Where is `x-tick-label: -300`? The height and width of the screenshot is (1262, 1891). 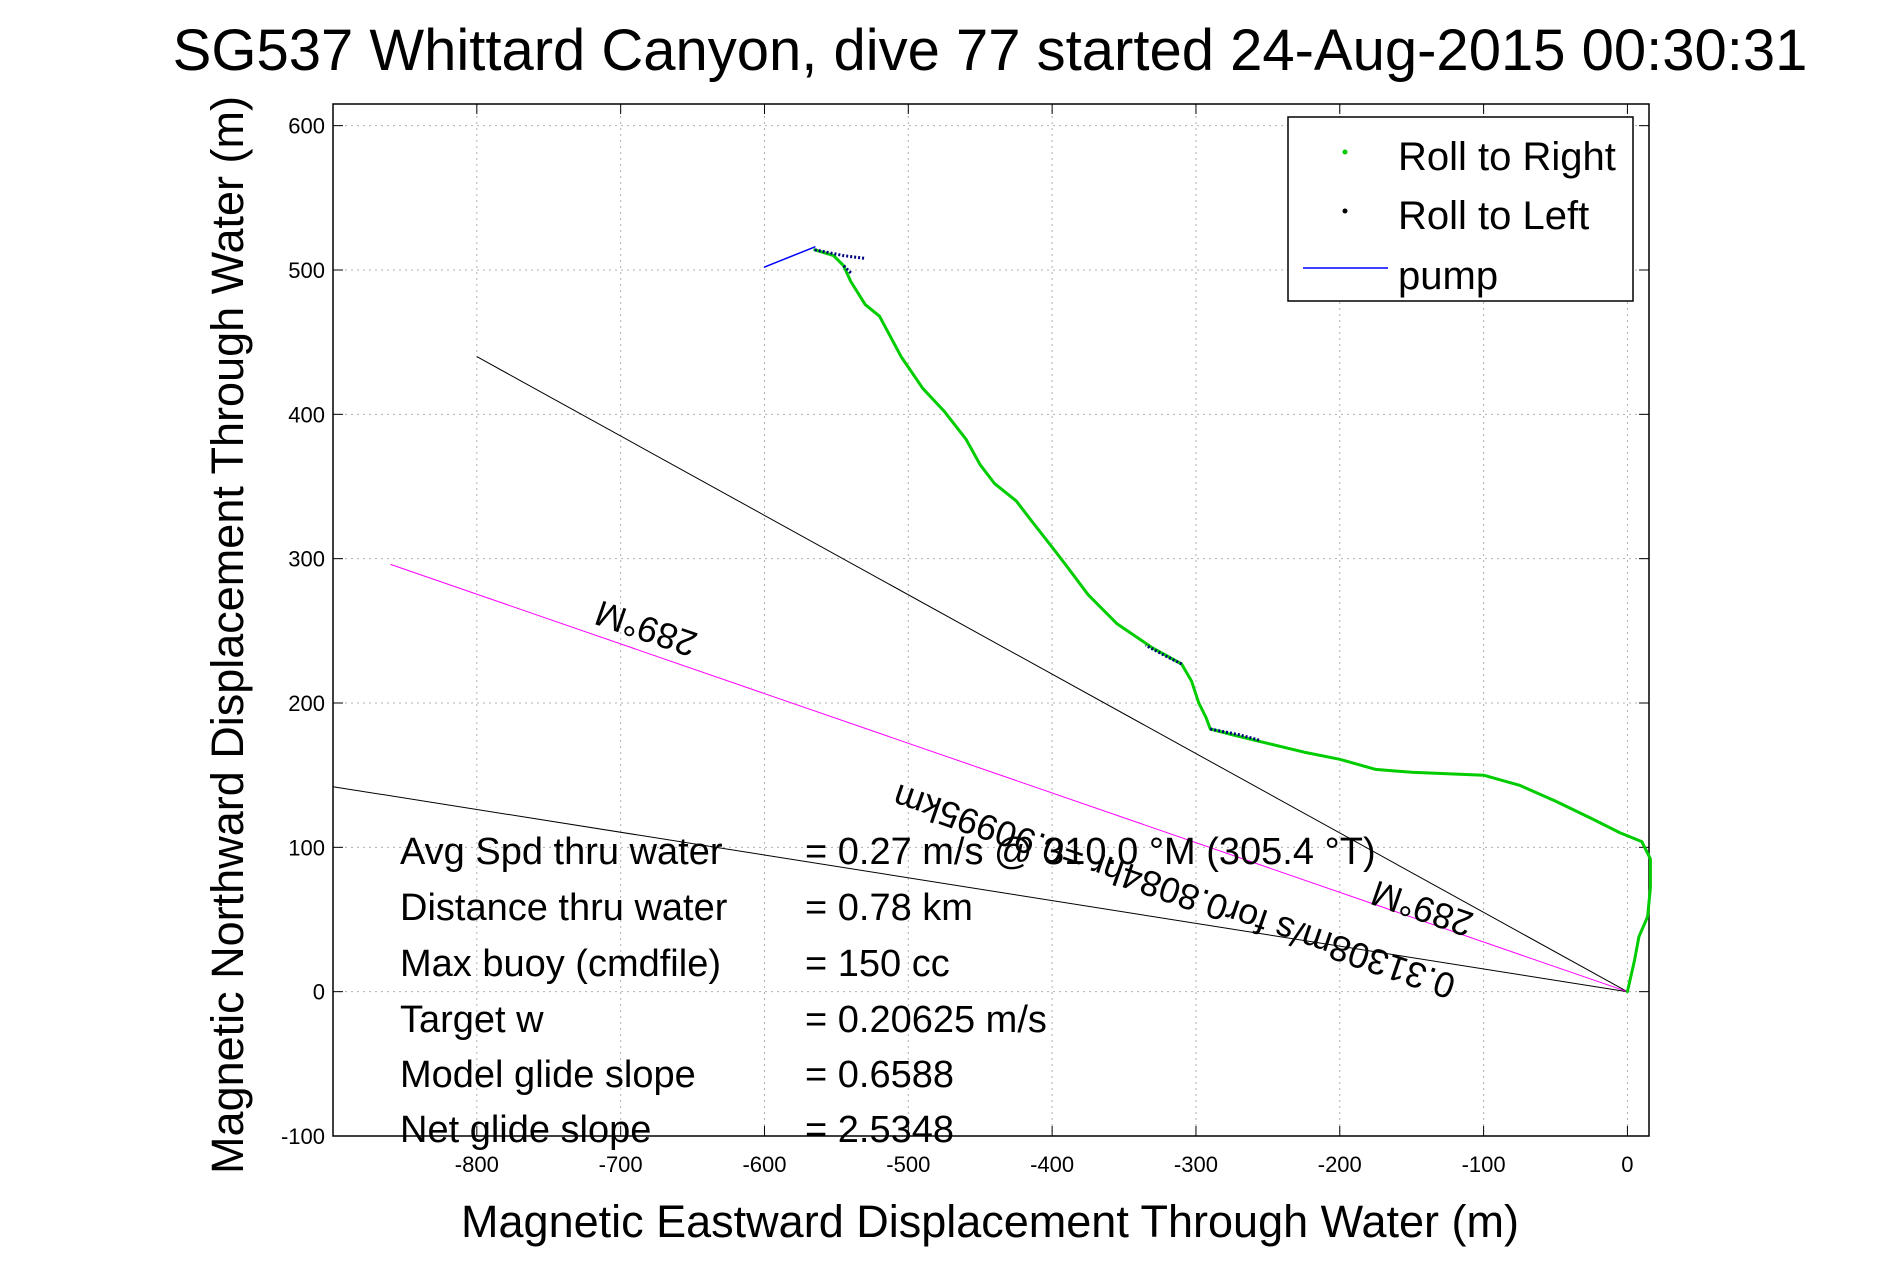 x-tick-label: -300 is located at coordinates (1196, 1164).